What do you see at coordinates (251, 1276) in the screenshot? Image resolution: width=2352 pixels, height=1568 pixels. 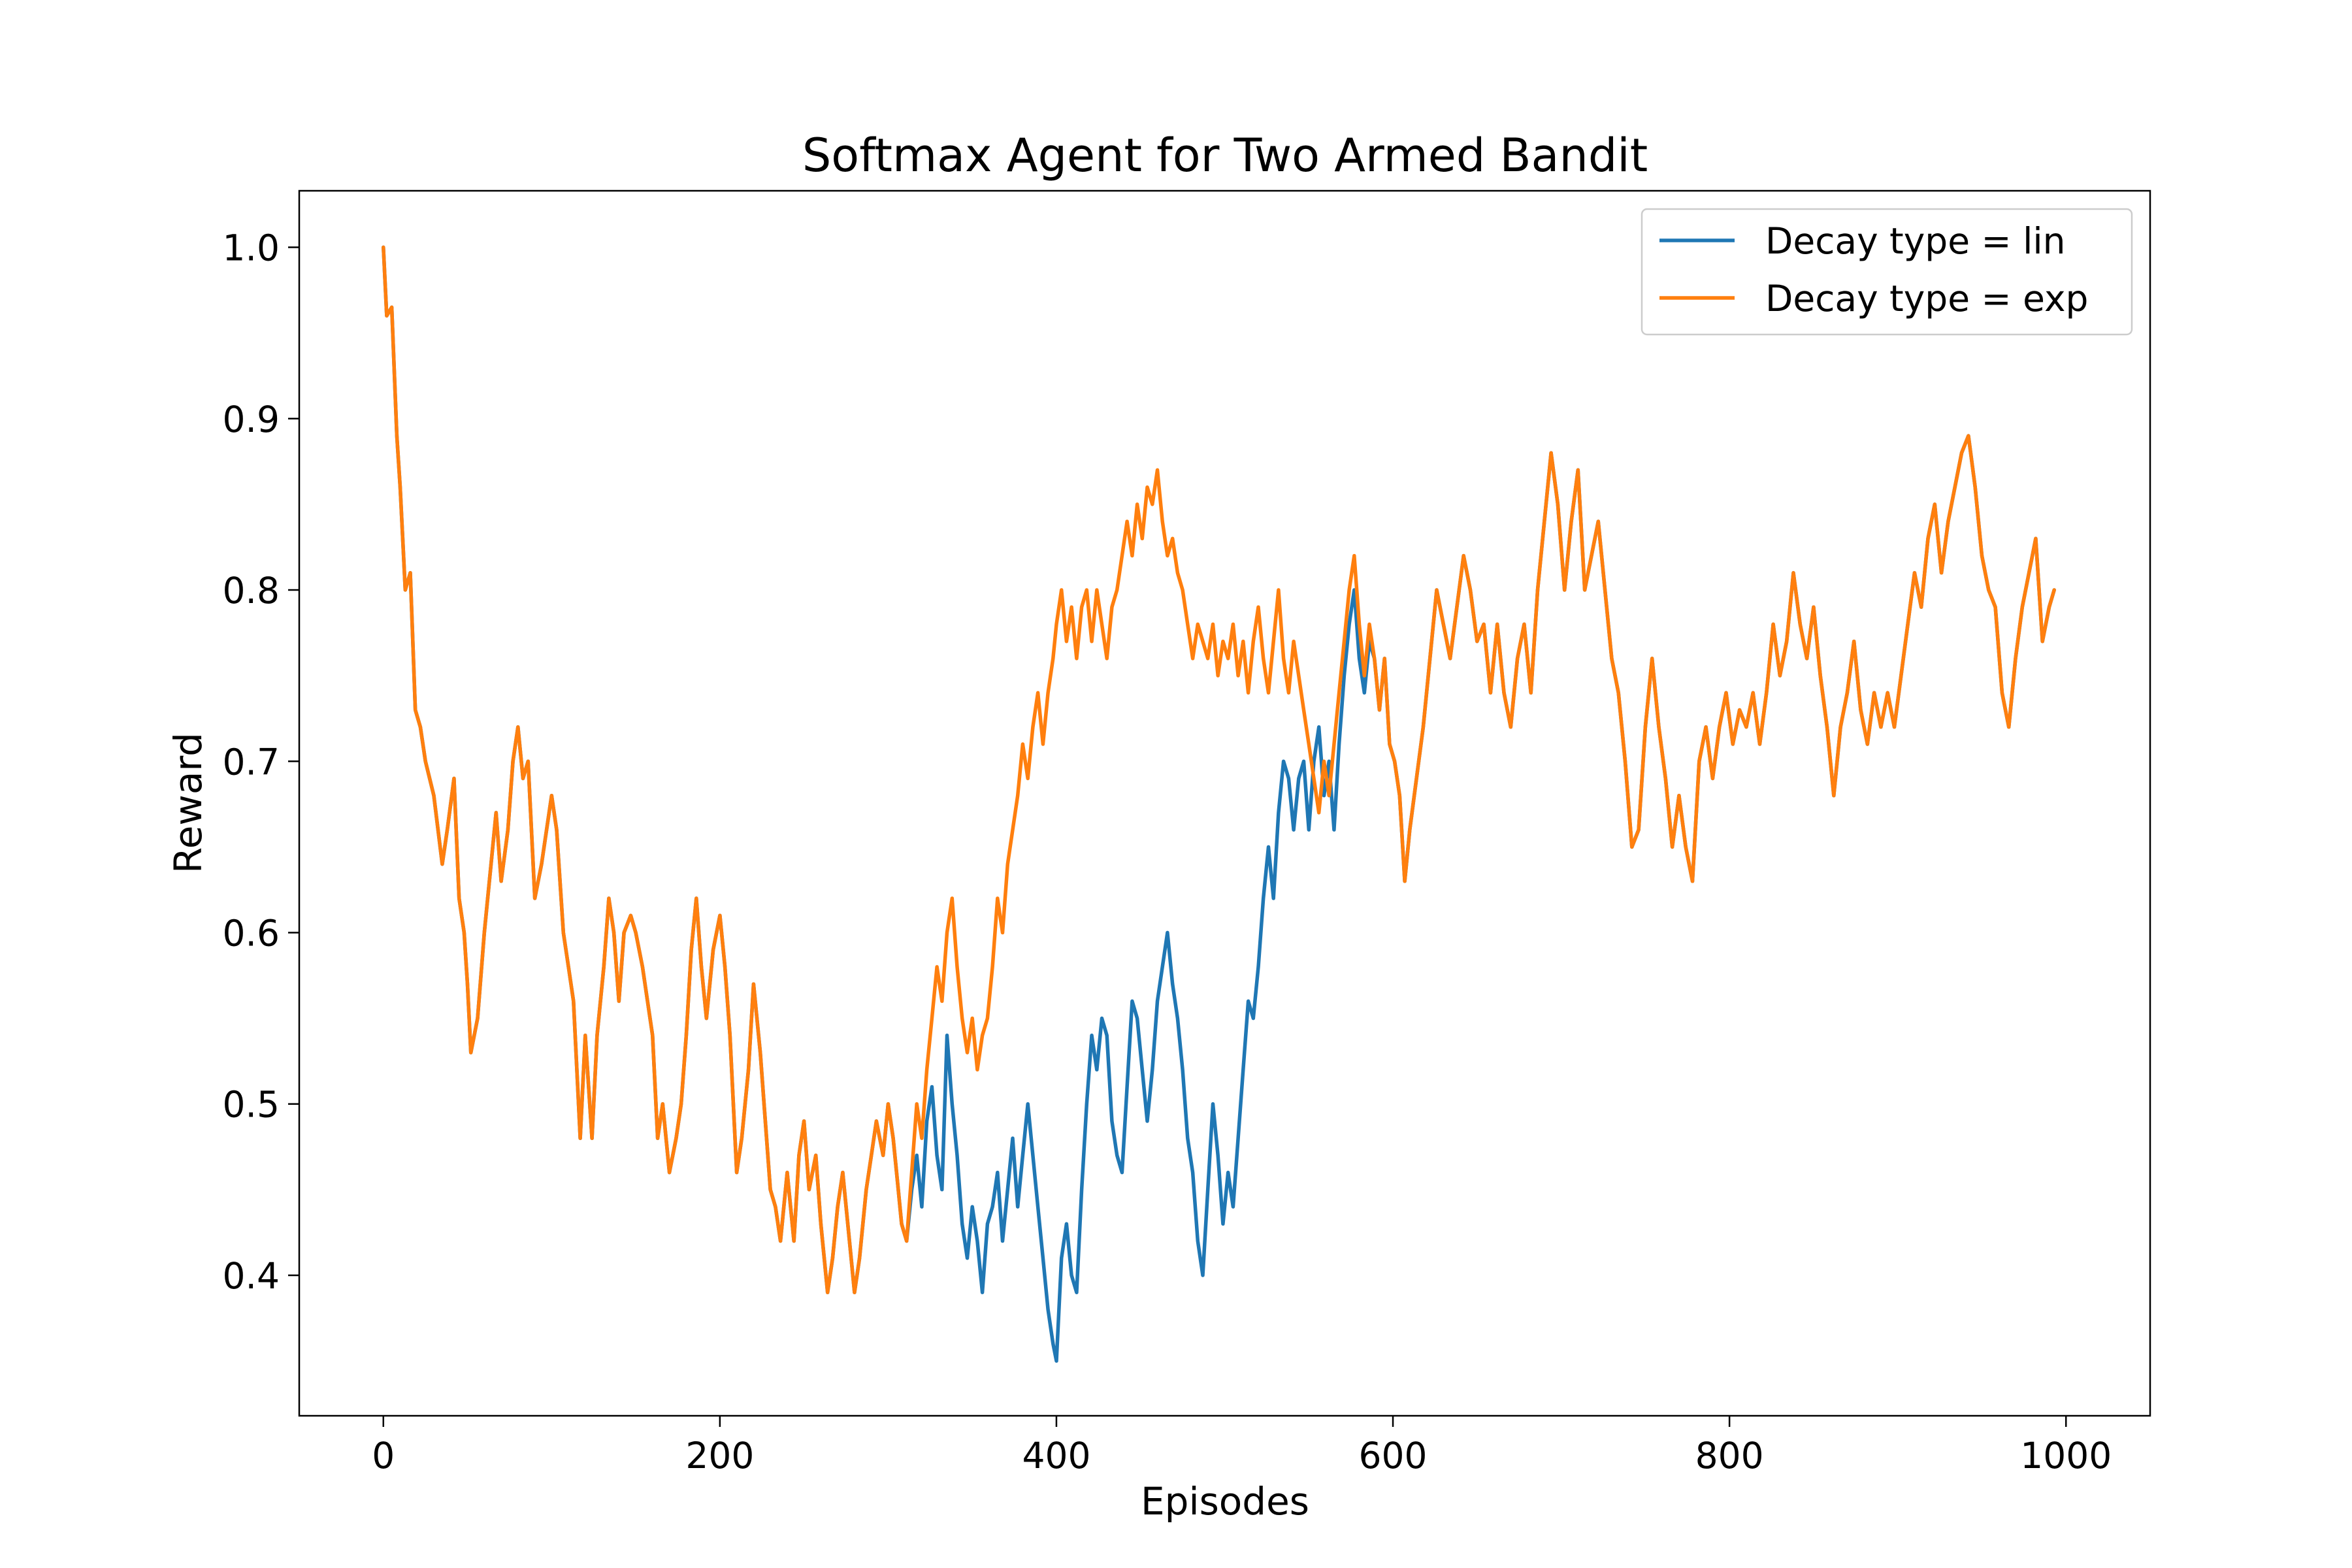 I see `y-tick-label: 0.4` at bounding box center [251, 1276].